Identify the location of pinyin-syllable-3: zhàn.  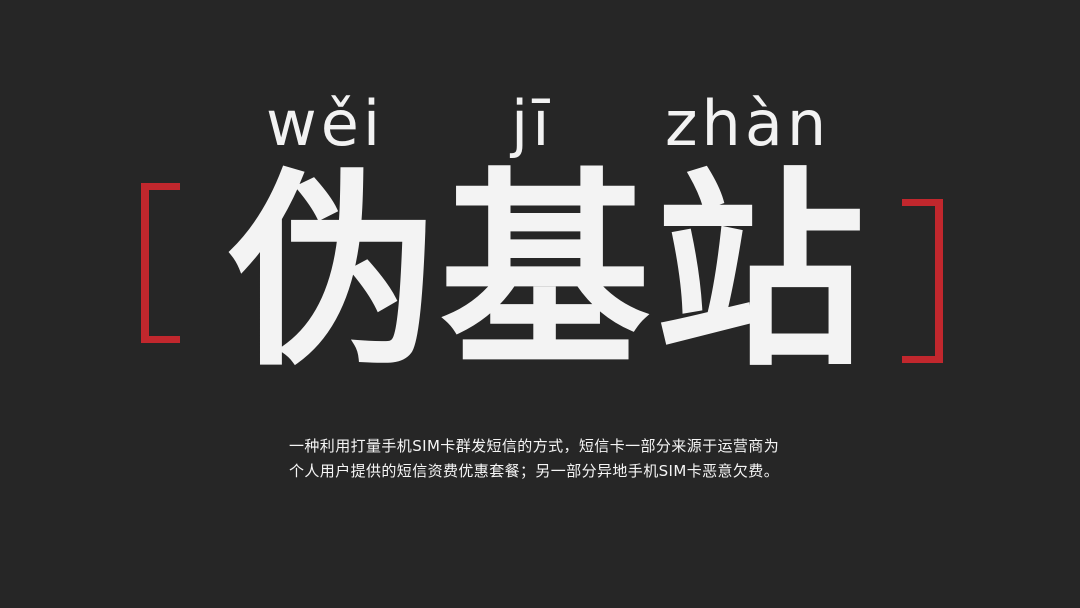
(748, 123).